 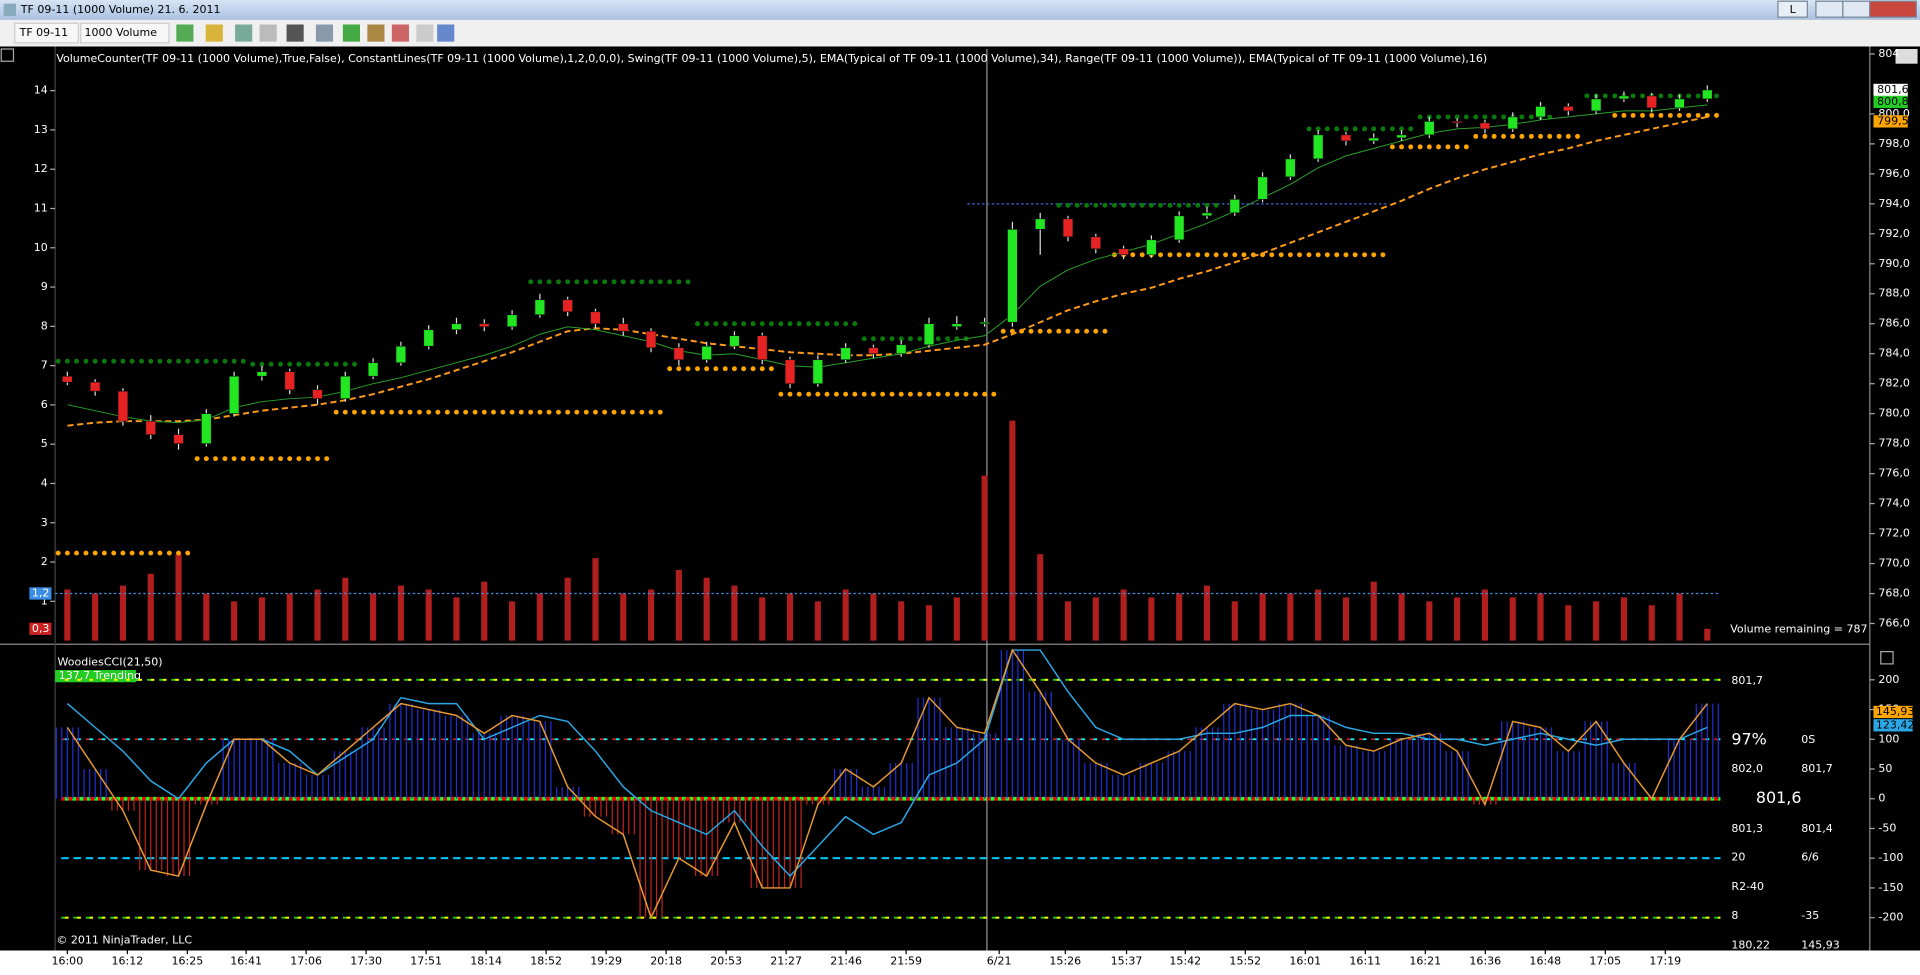 What do you see at coordinates (1185, 961) in the screenshot?
I see `time-label: 15:42` at bounding box center [1185, 961].